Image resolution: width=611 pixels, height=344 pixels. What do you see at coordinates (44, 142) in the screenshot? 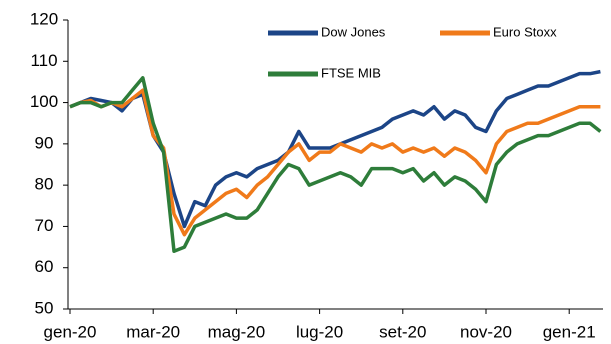
I see `y-tick-label: 90` at bounding box center [44, 142].